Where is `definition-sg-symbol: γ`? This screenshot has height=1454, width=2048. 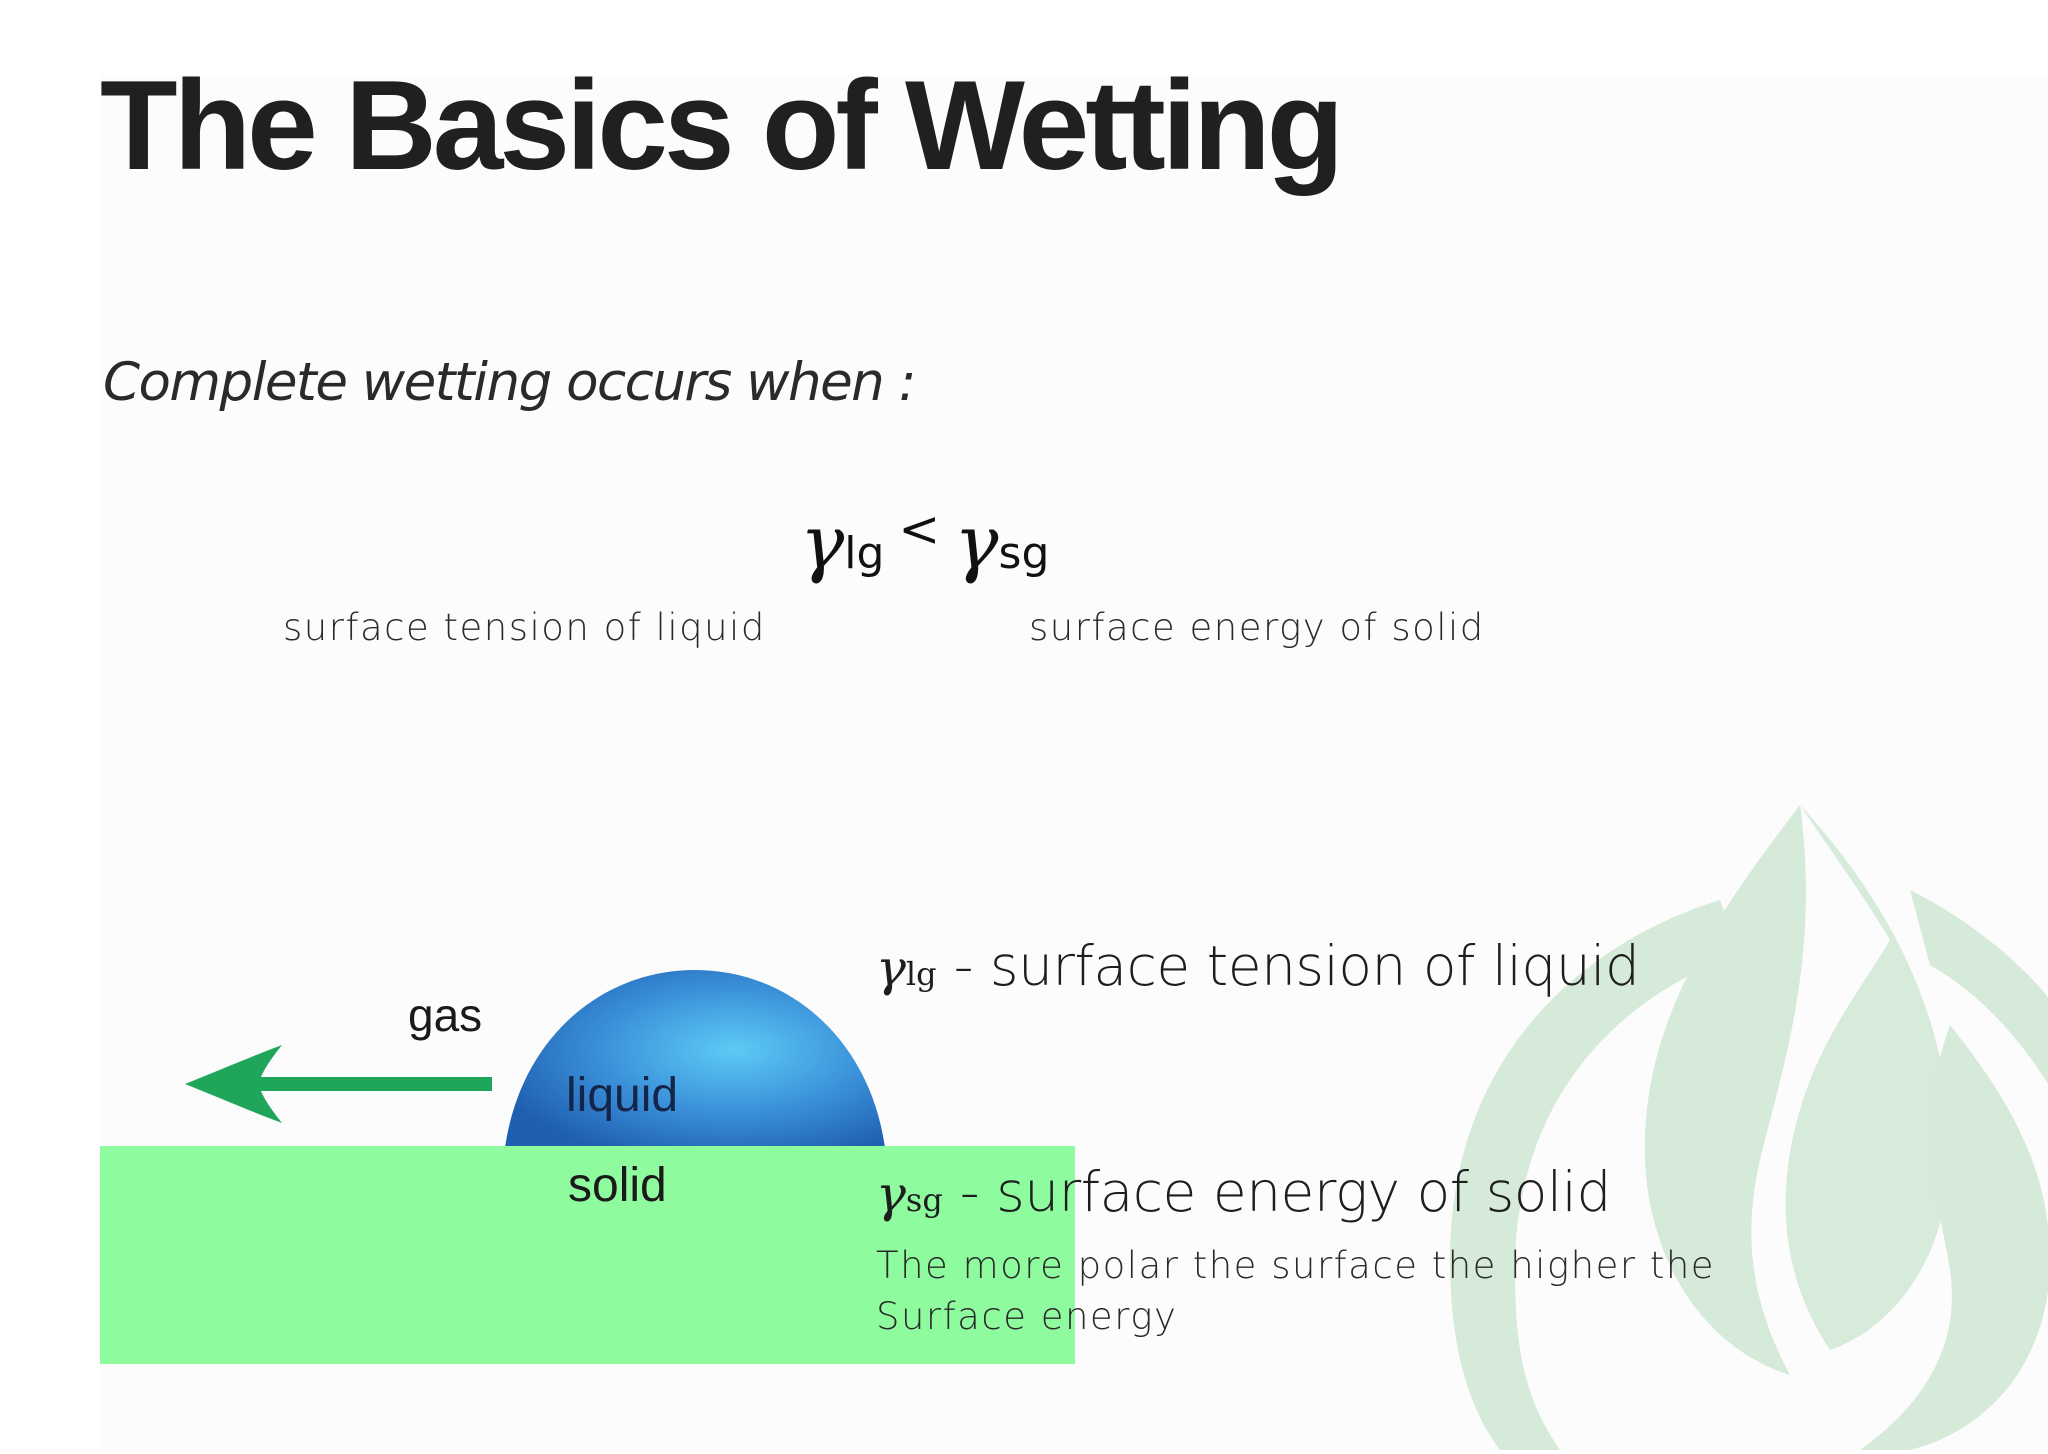
definition-sg-symbol: γ is located at coordinates (891, 1194).